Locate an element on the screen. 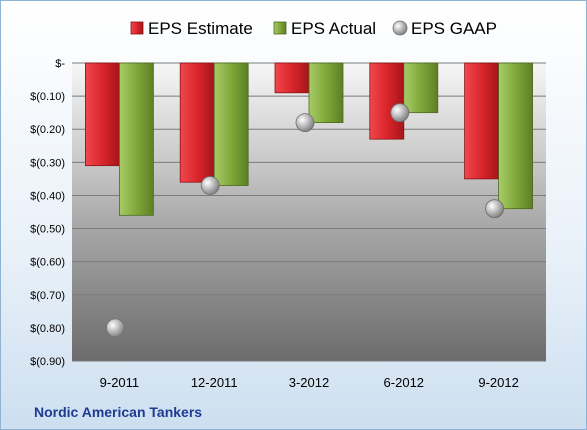 The height and width of the screenshot is (430, 587). y-tick-label: $(0.20) is located at coordinates (47, 130).